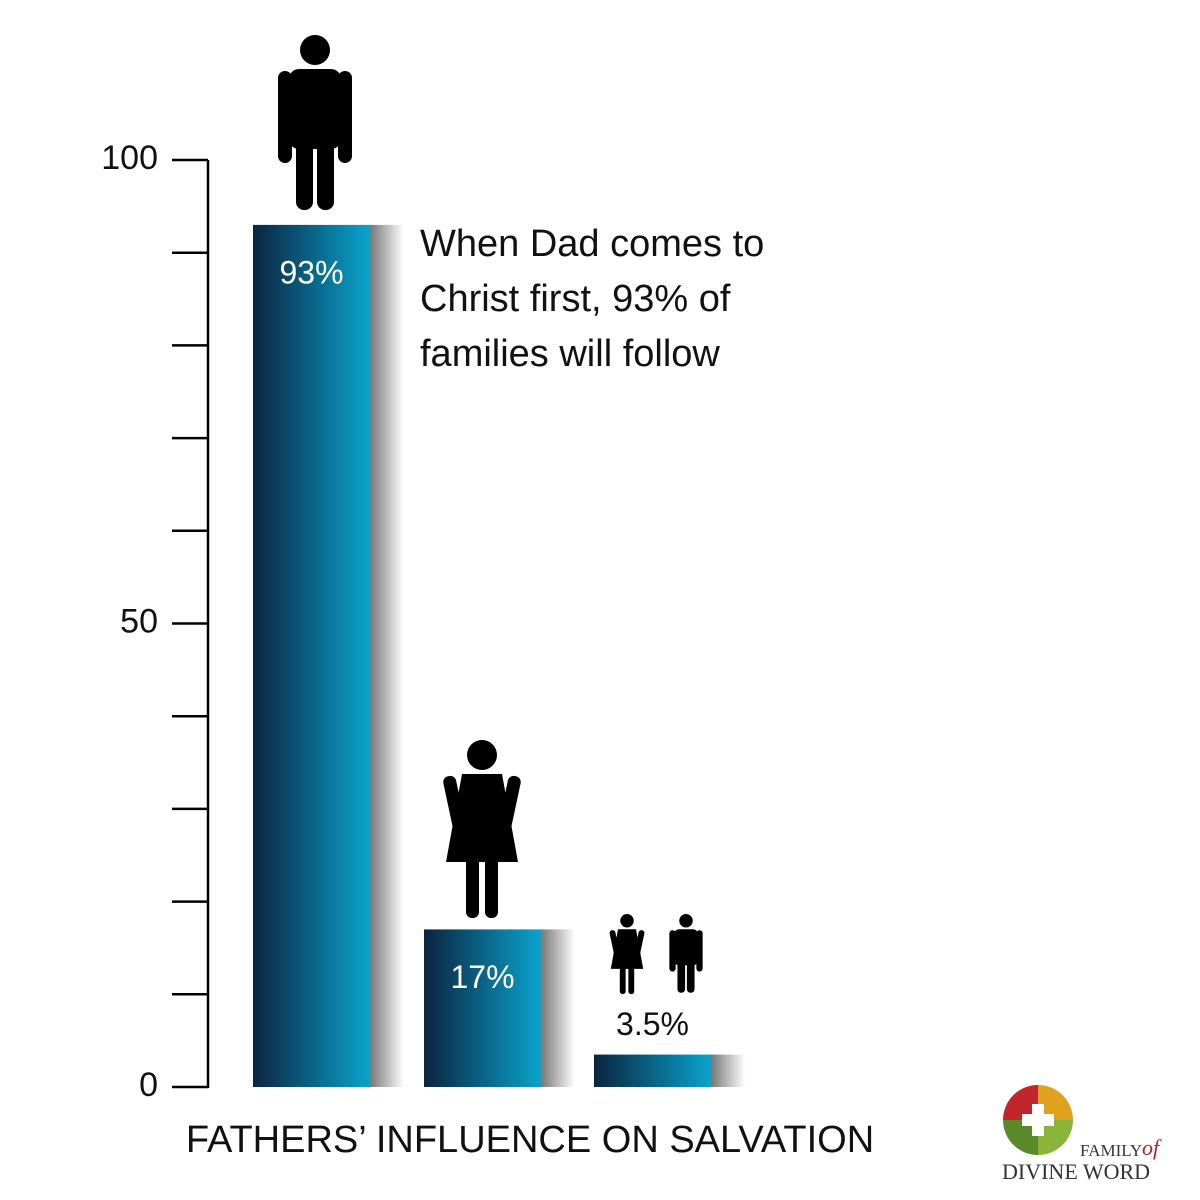  What do you see at coordinates (129, 158) in the screenshot?
I see `y-tick-label: 100` at bounding box center [129, 158].